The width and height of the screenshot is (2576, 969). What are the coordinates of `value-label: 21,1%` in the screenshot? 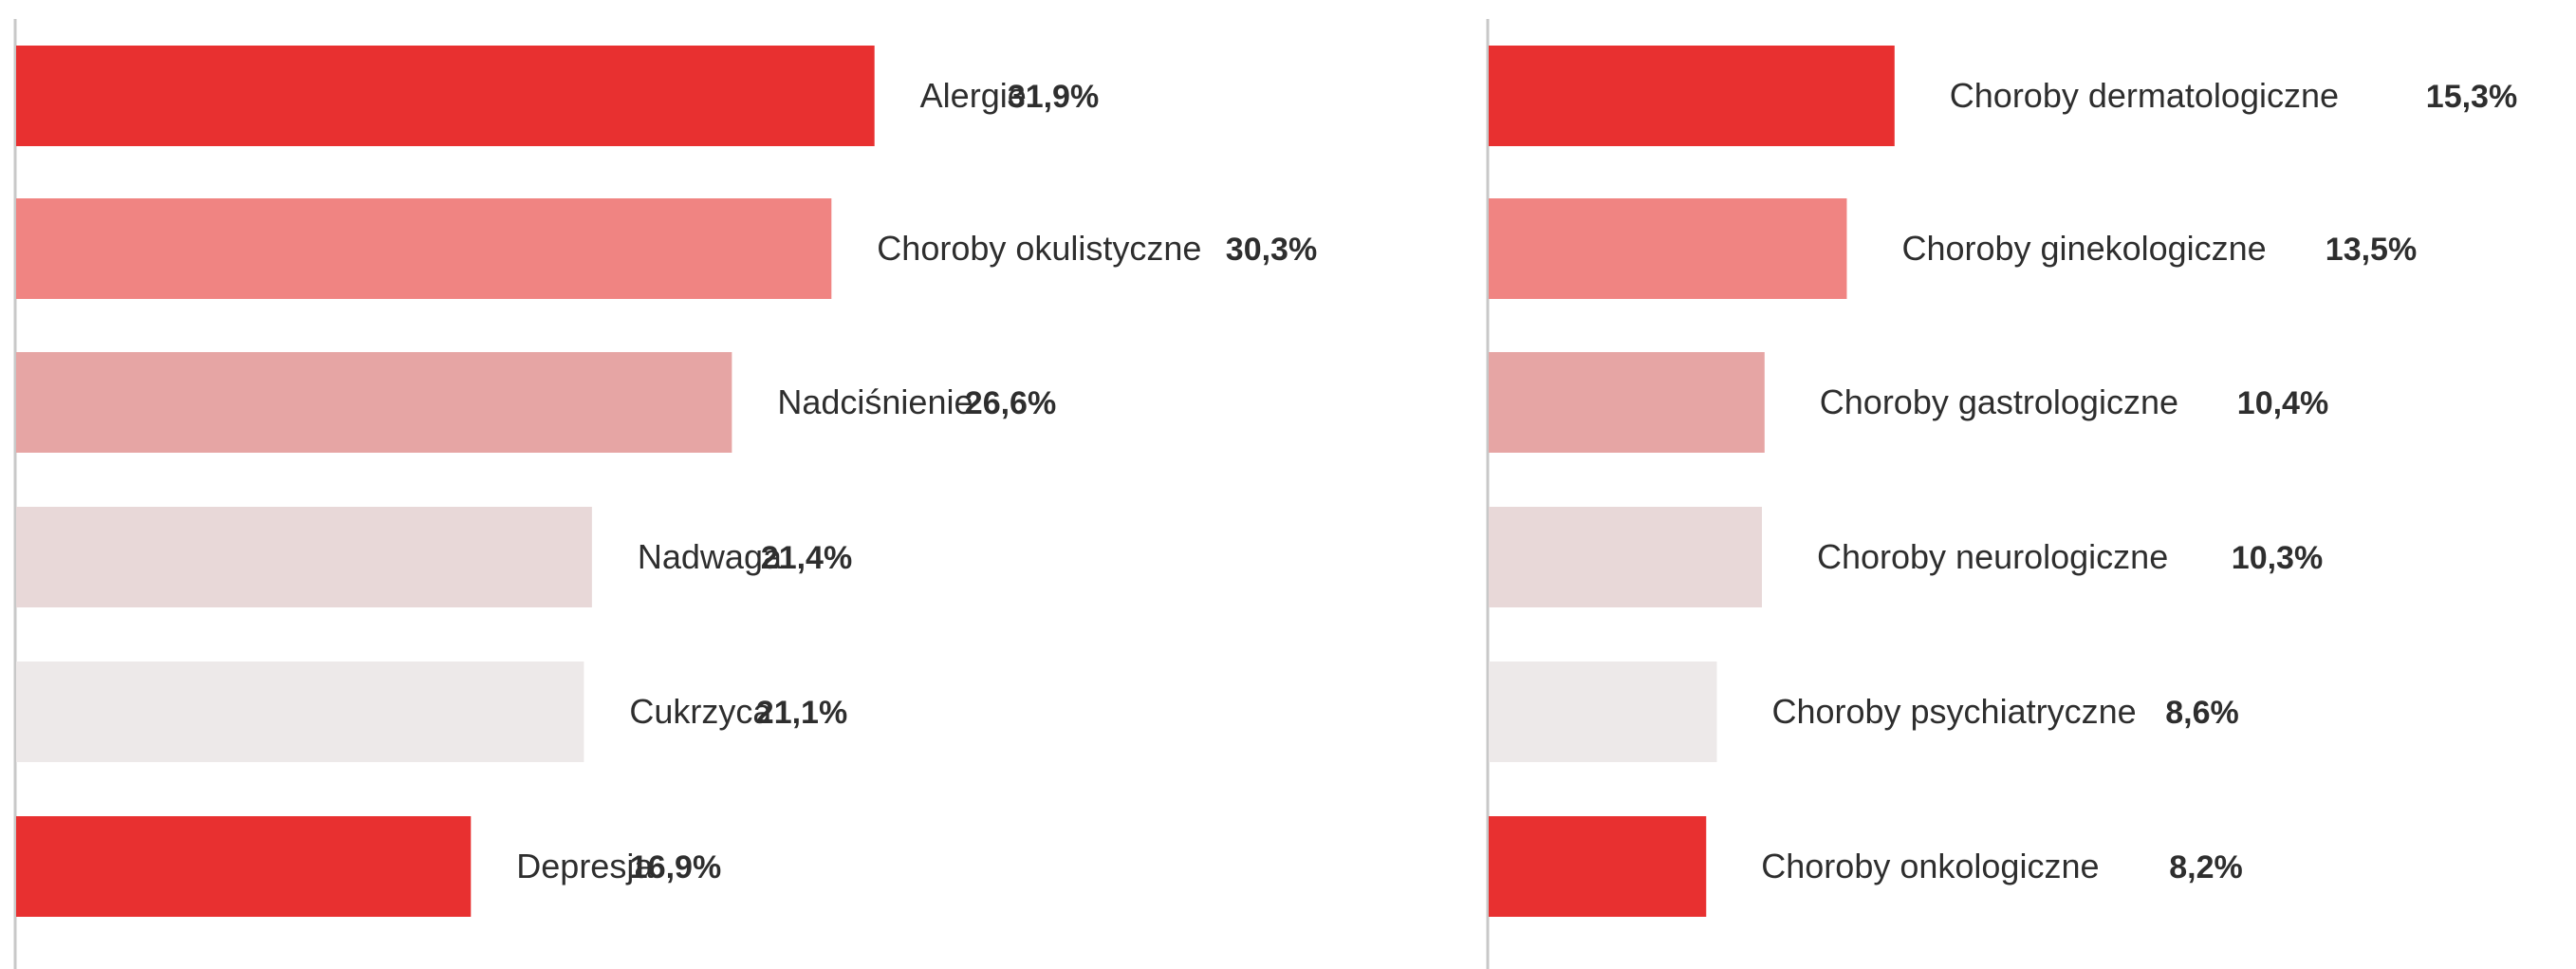 It's located at (801, 713).